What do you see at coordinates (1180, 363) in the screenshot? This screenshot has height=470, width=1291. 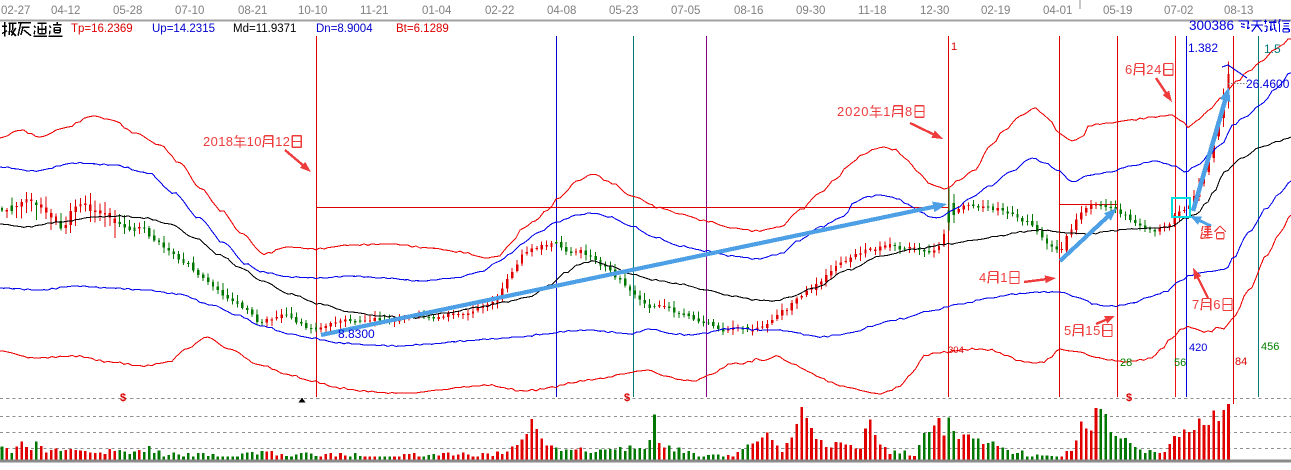 I see `svg-text: 56` at bounding box center [1180, 363].